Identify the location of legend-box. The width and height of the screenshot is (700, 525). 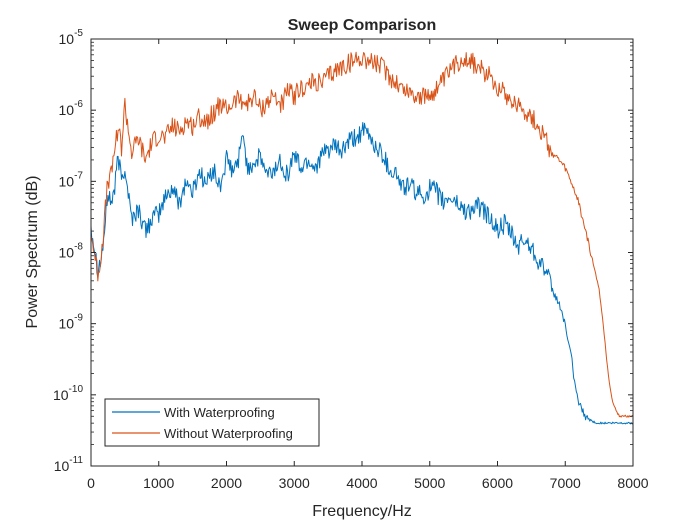
(212, 422).